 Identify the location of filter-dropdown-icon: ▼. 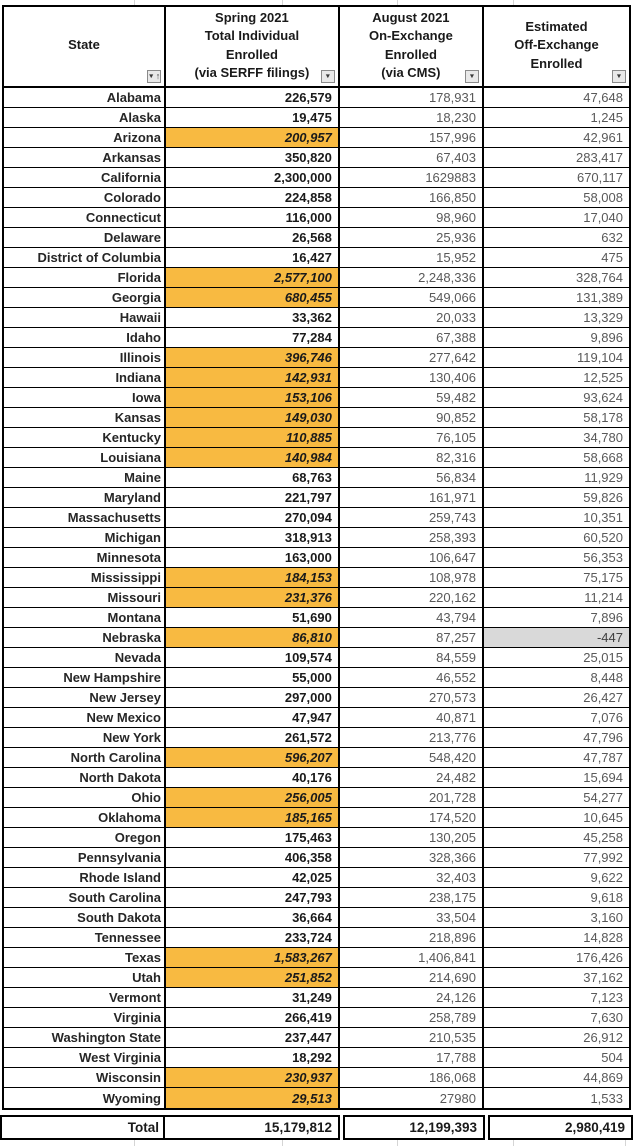
(471, 76).